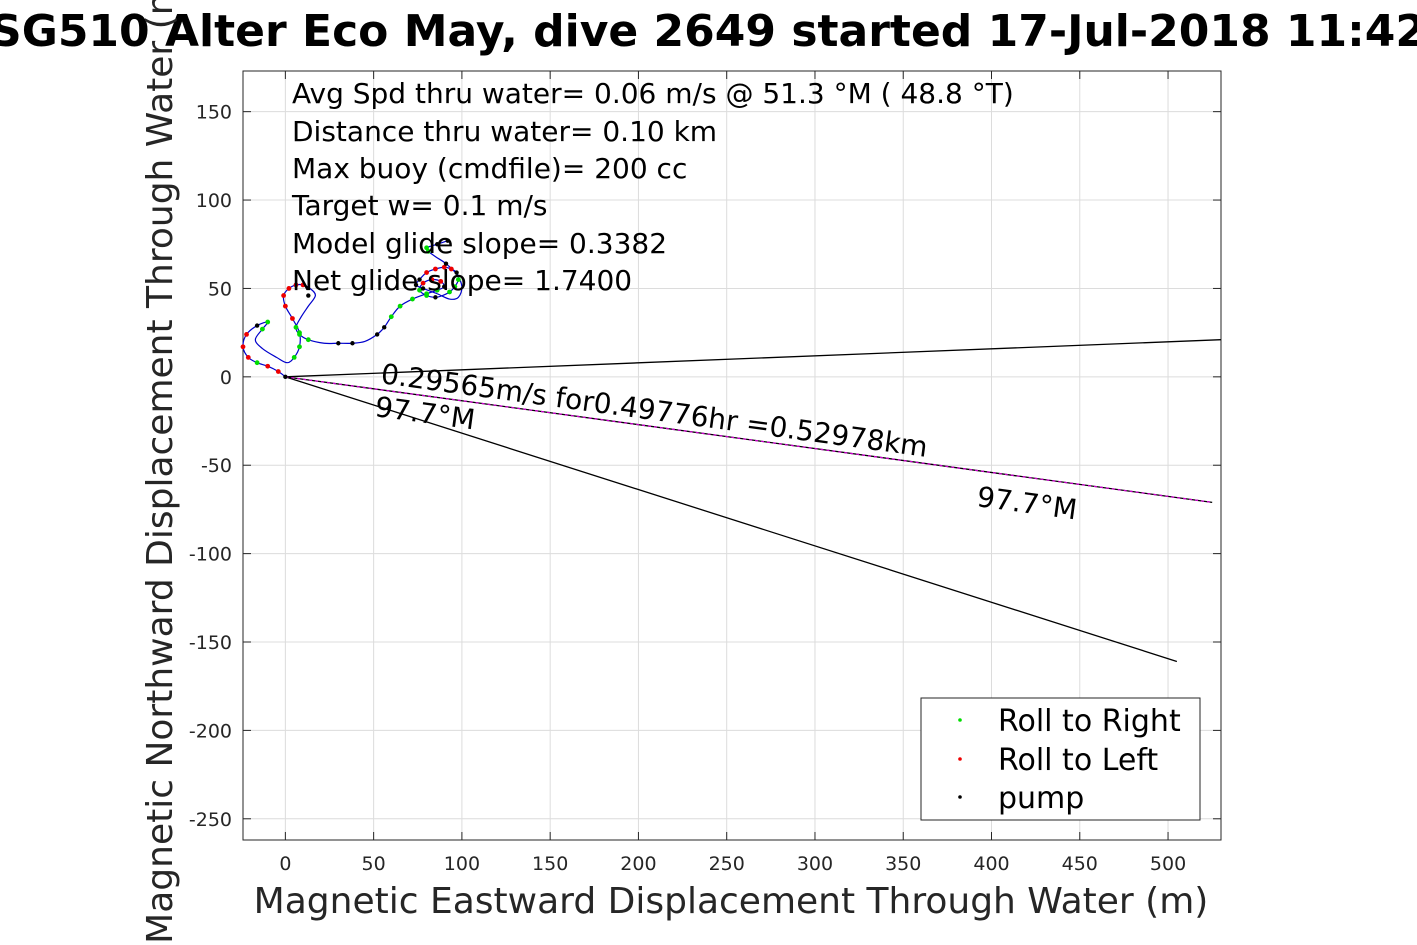 The width and height of the screenshot is (1417, 945). Describe the element at coordinates (960, 720) in the screenshot. I see `legend-marker-roll-right` at that location.